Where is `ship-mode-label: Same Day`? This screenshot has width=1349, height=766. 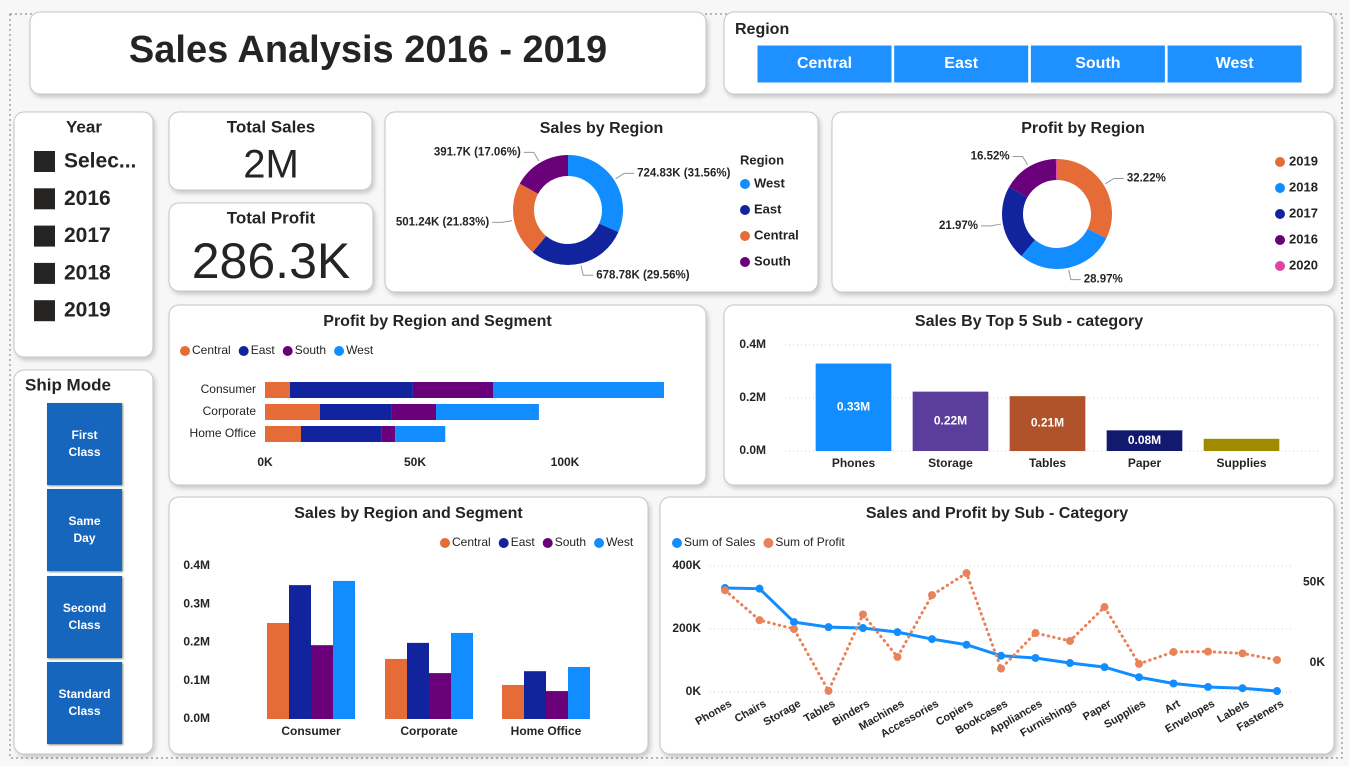 ship-mode-label: Same Day is located at coordinates (84, 530).